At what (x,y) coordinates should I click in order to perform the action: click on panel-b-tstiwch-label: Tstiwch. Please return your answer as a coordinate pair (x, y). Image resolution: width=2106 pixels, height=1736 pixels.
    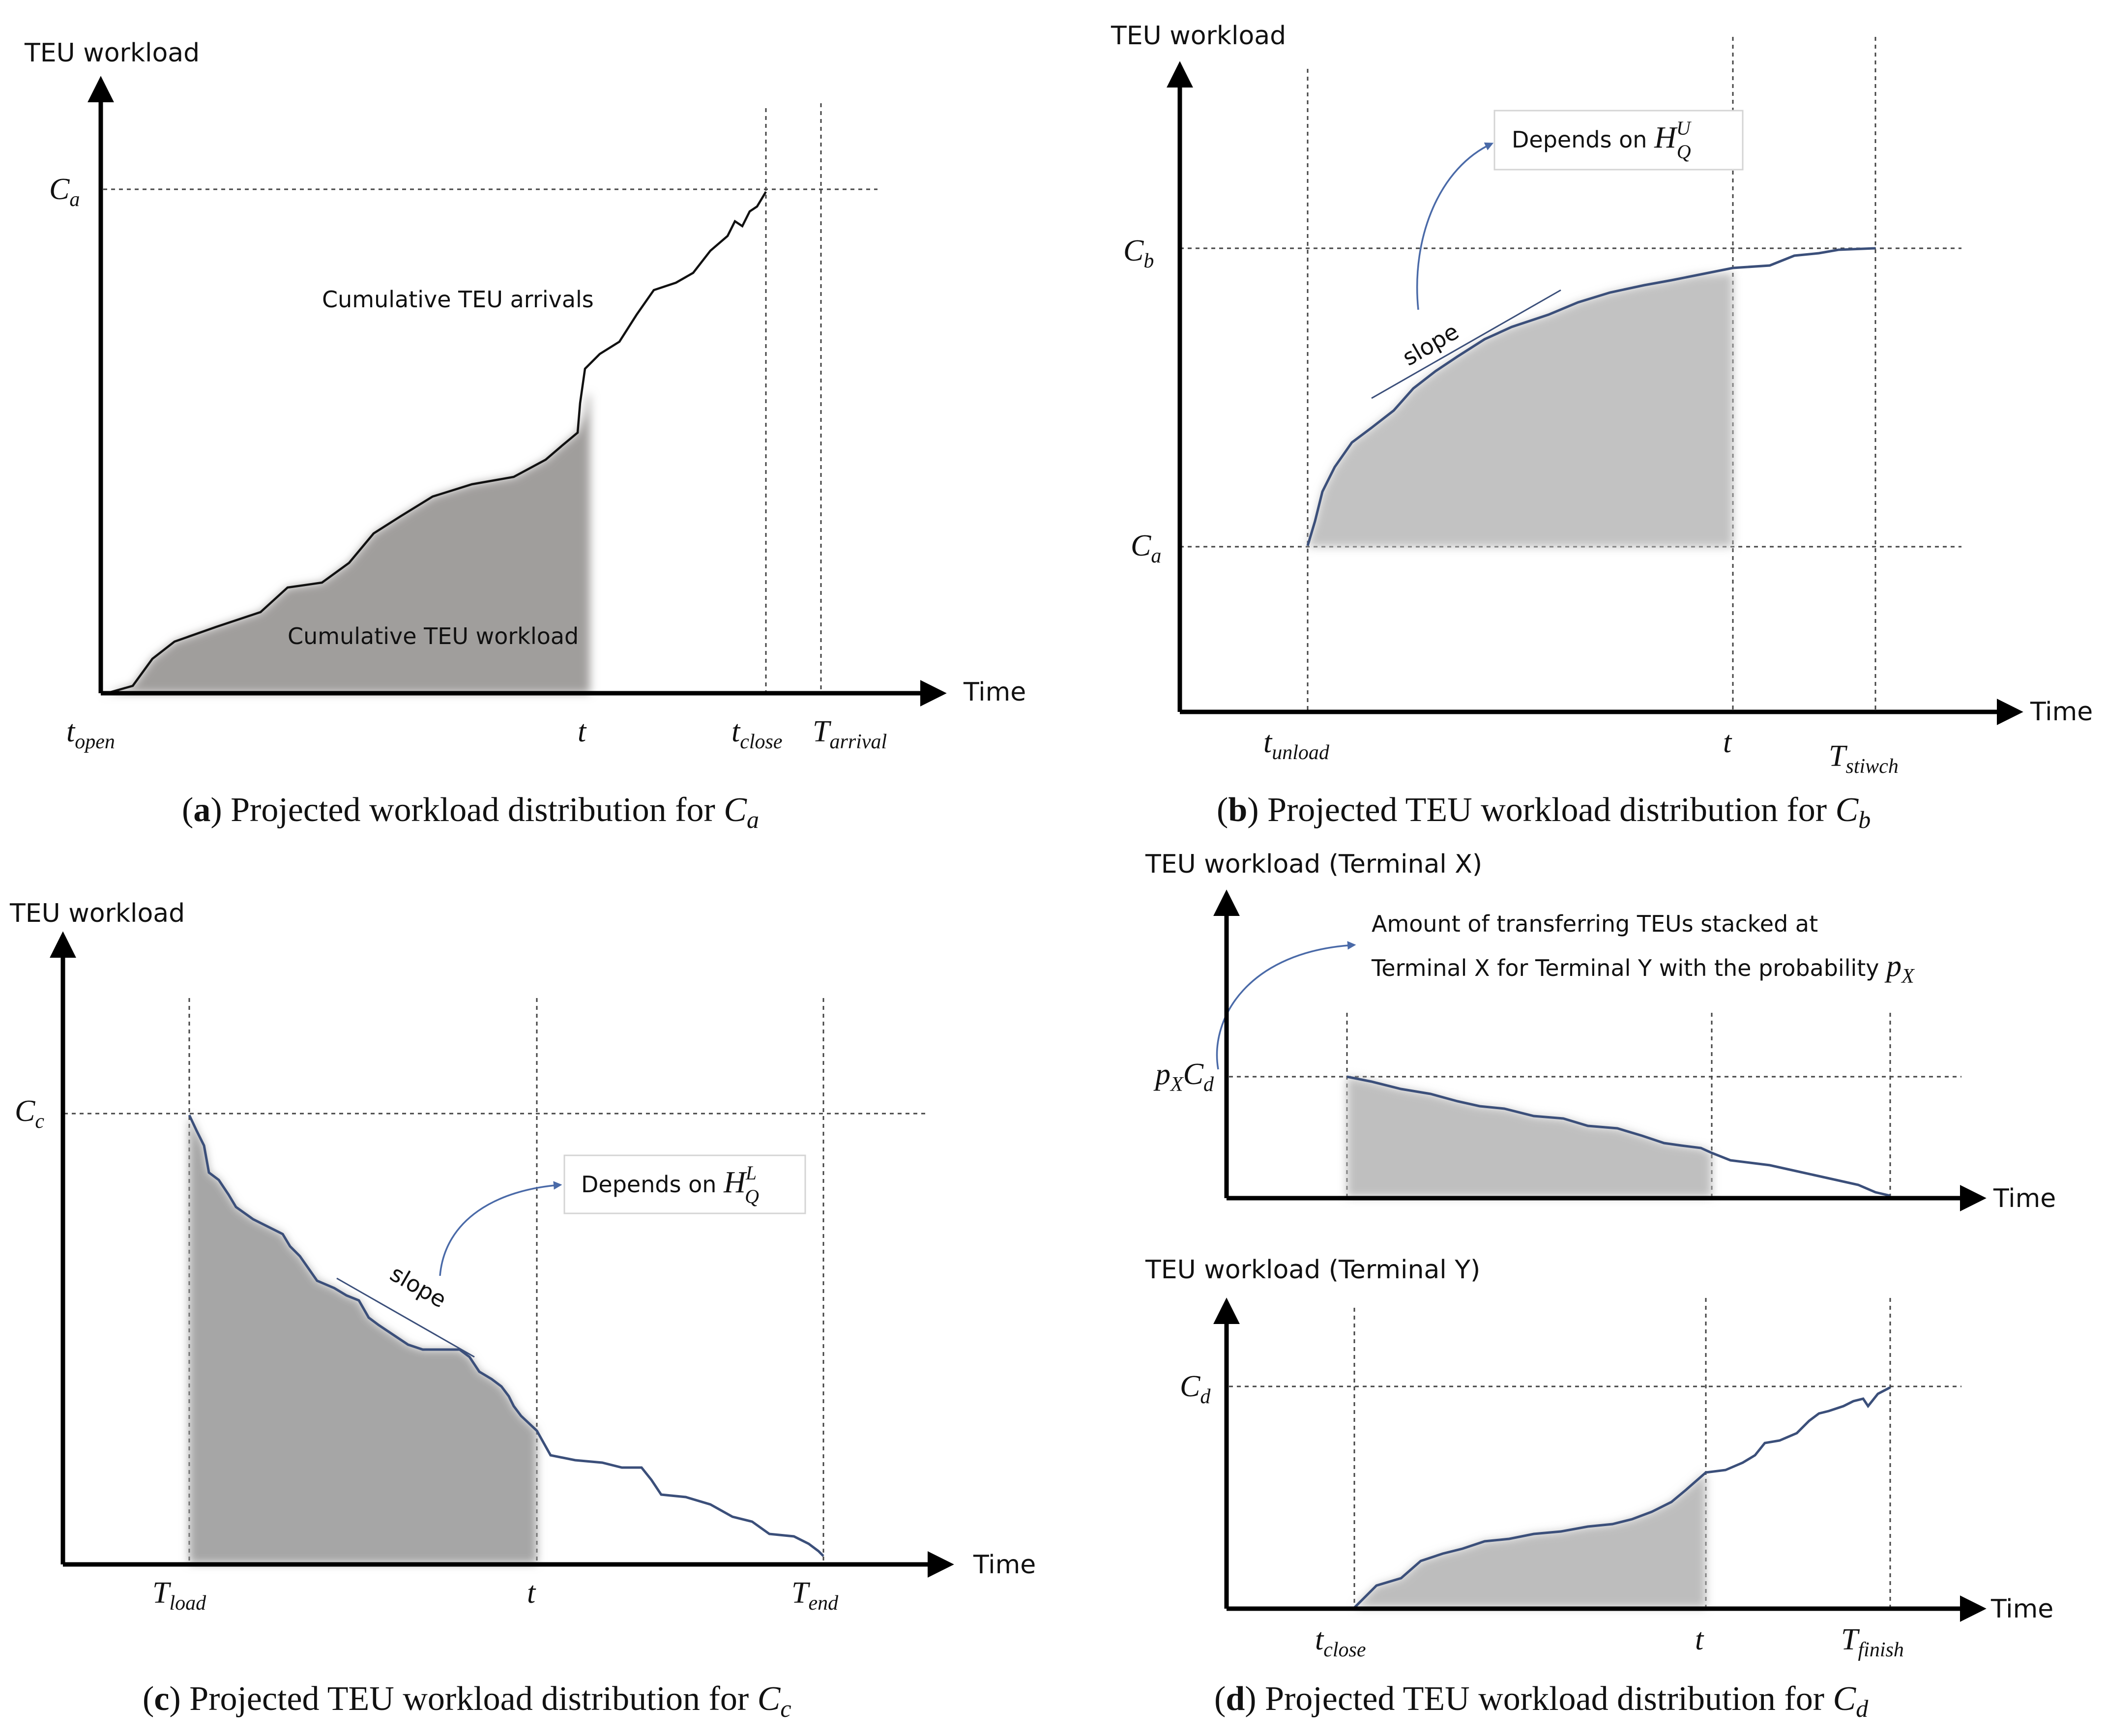
    Looking at the image, I should click on (1864, 758).